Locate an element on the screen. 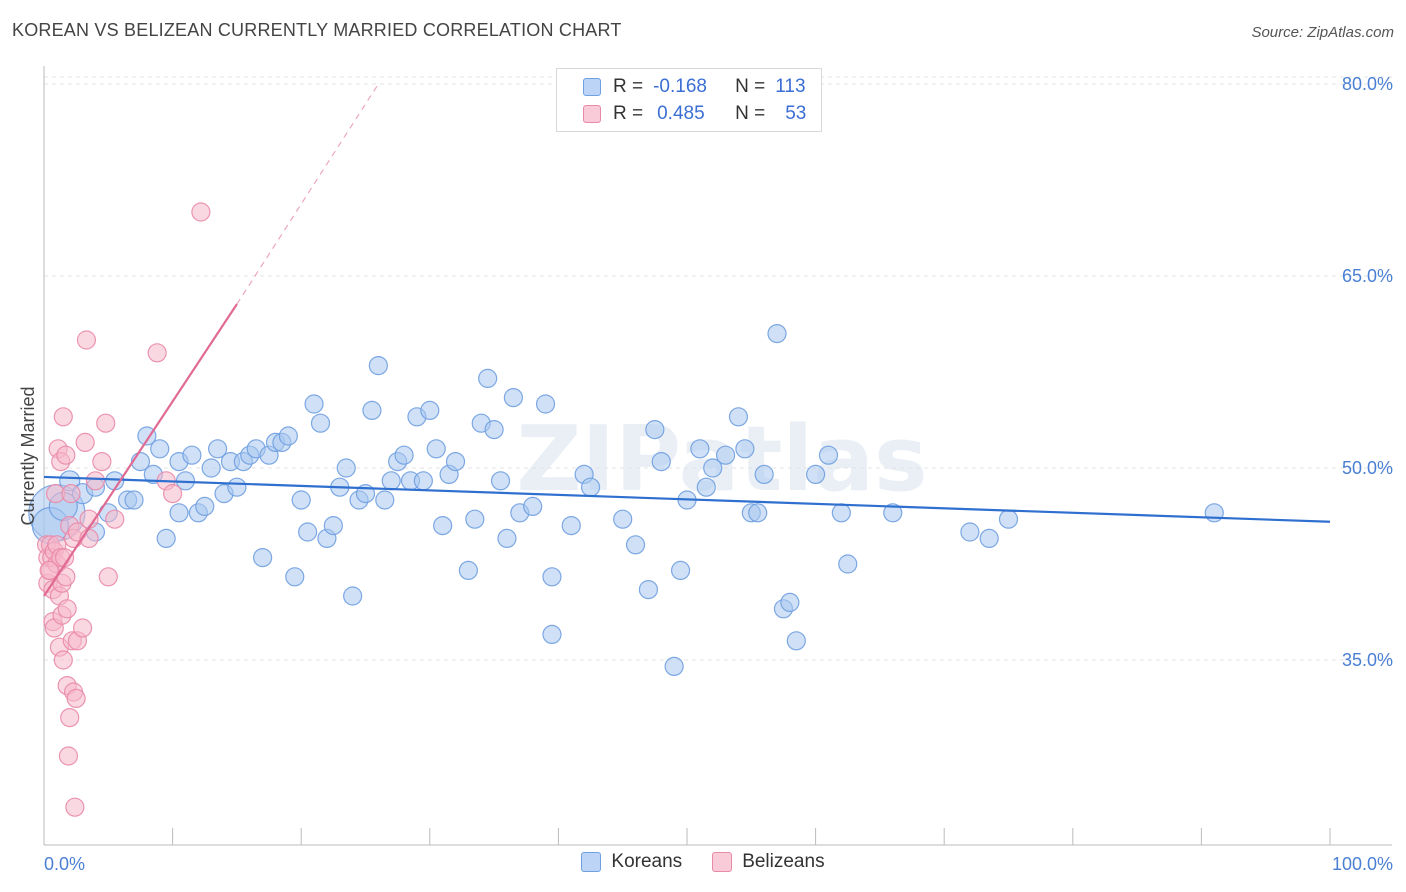 Image resolution: width=1406 pixels, height=892 pixels. koreans-swatch is located at coordinates (592, 87).